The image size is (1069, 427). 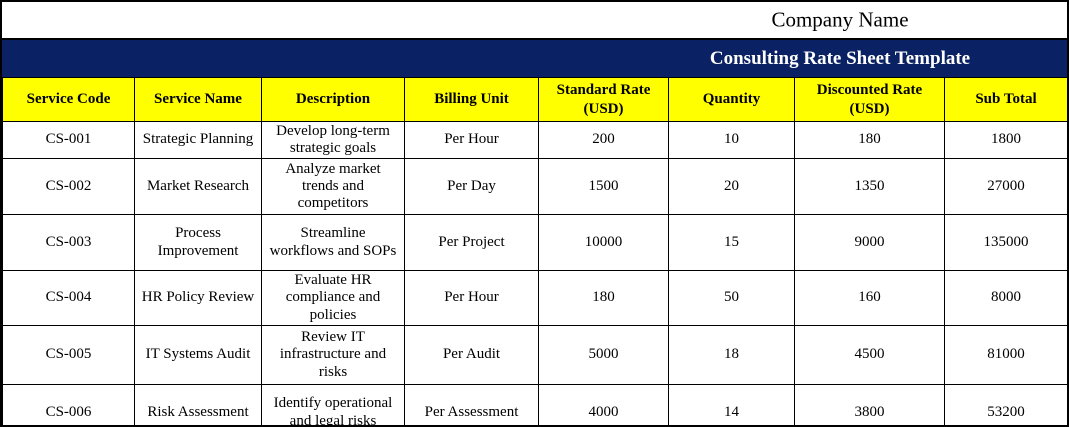 What do you see at coordinates (471, 355) in the screenshot?
I see `cell-billing-unit: Per Audit` at bounding box center [471, 355].